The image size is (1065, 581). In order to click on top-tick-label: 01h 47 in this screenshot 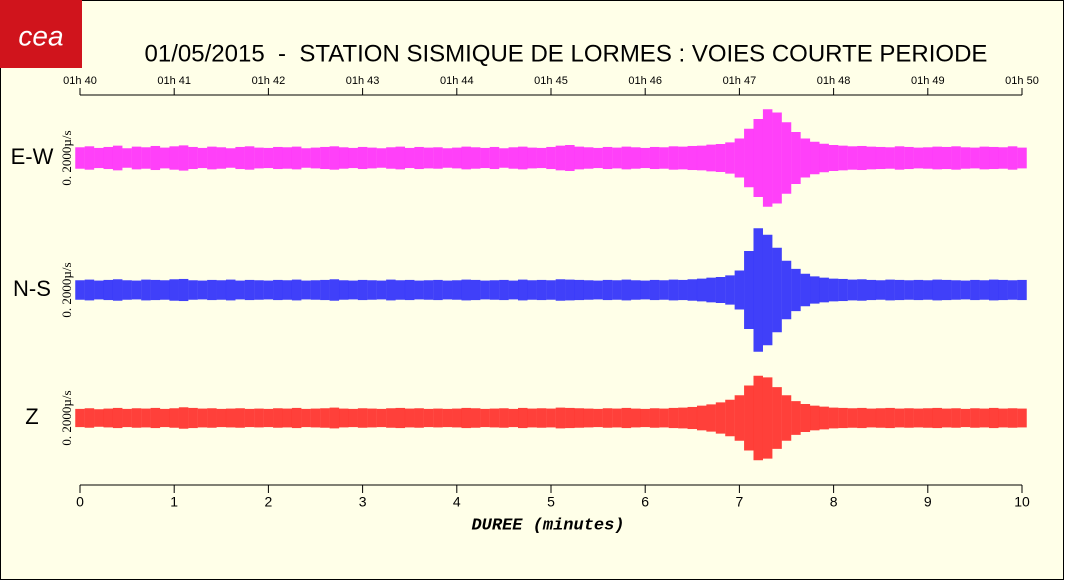, I will do `click(740, 81)`.